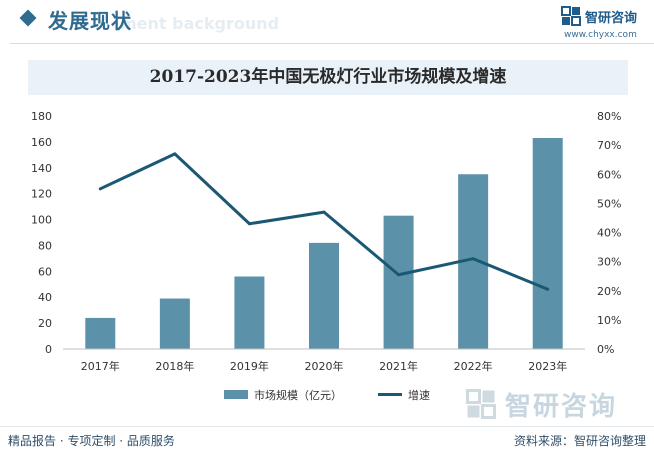  Describe the element at coordinates (611, 18) in the screenshot. I see `logo-name: 智研咨询` at that location.